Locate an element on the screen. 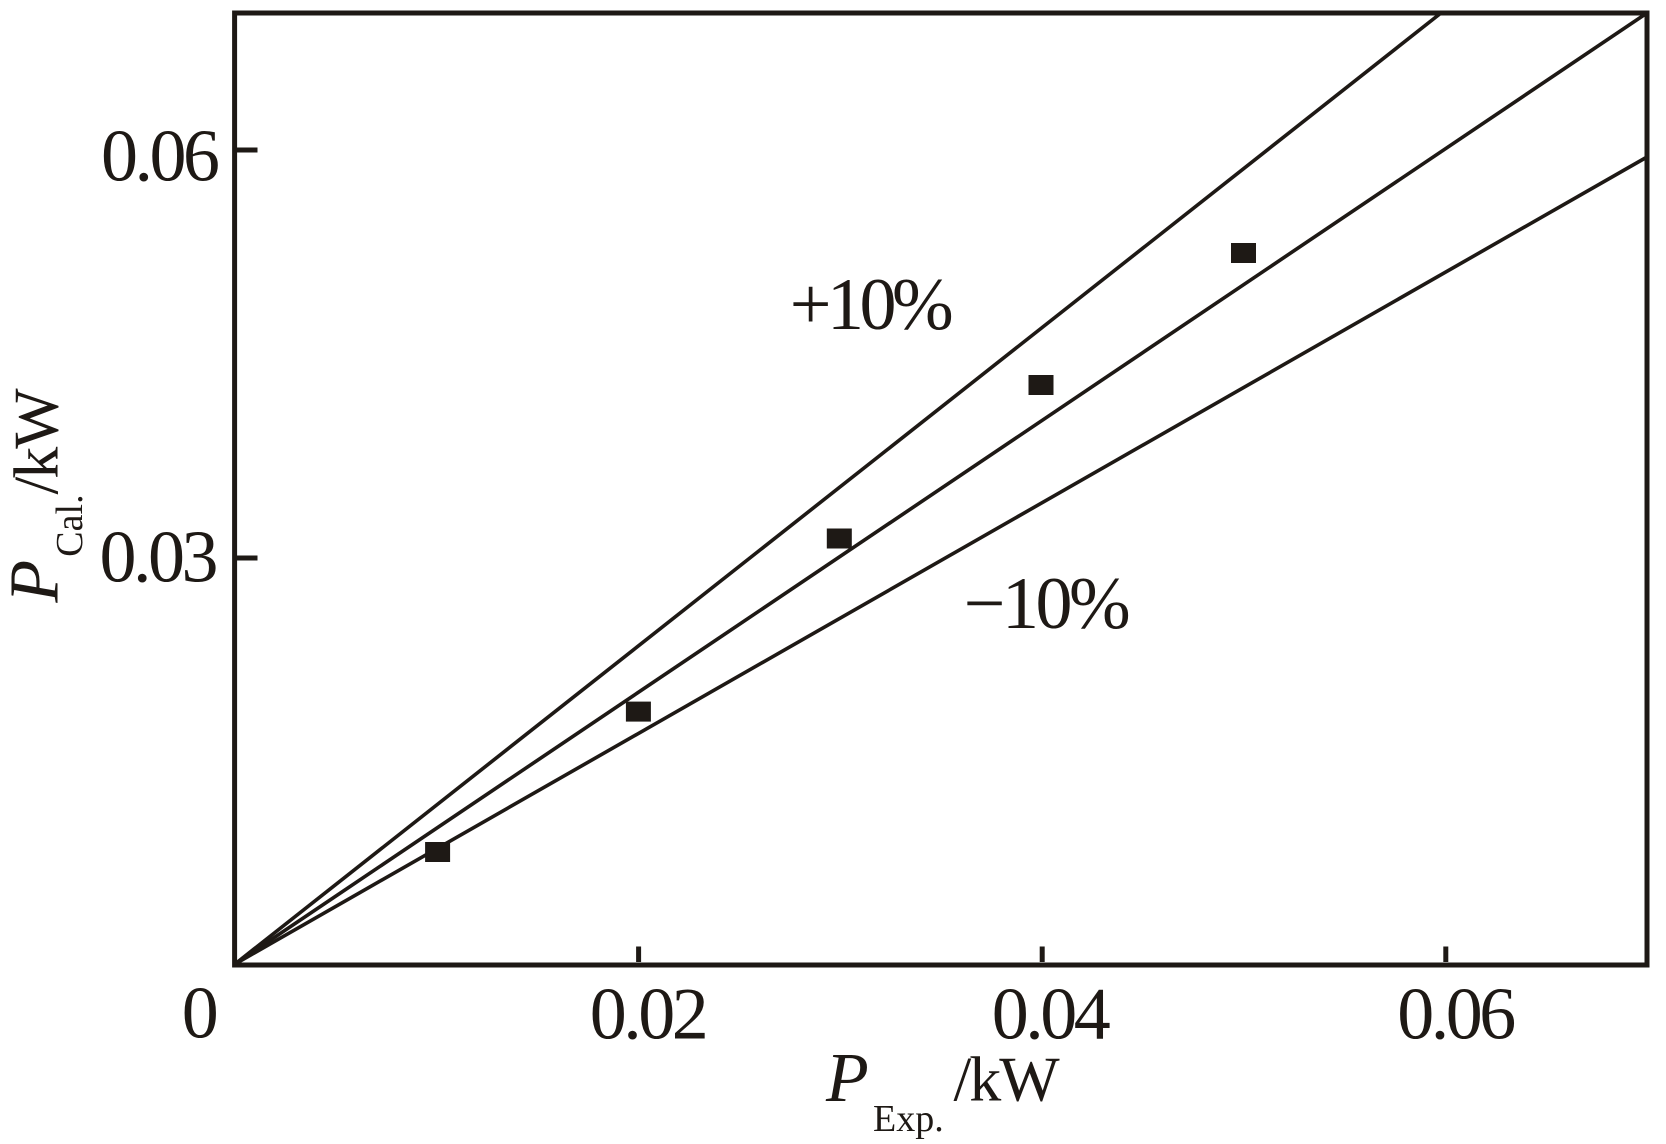 The height and width of the screenshot is (1144, 1666). svg-text: +10% is located at coordinates (871, 305).